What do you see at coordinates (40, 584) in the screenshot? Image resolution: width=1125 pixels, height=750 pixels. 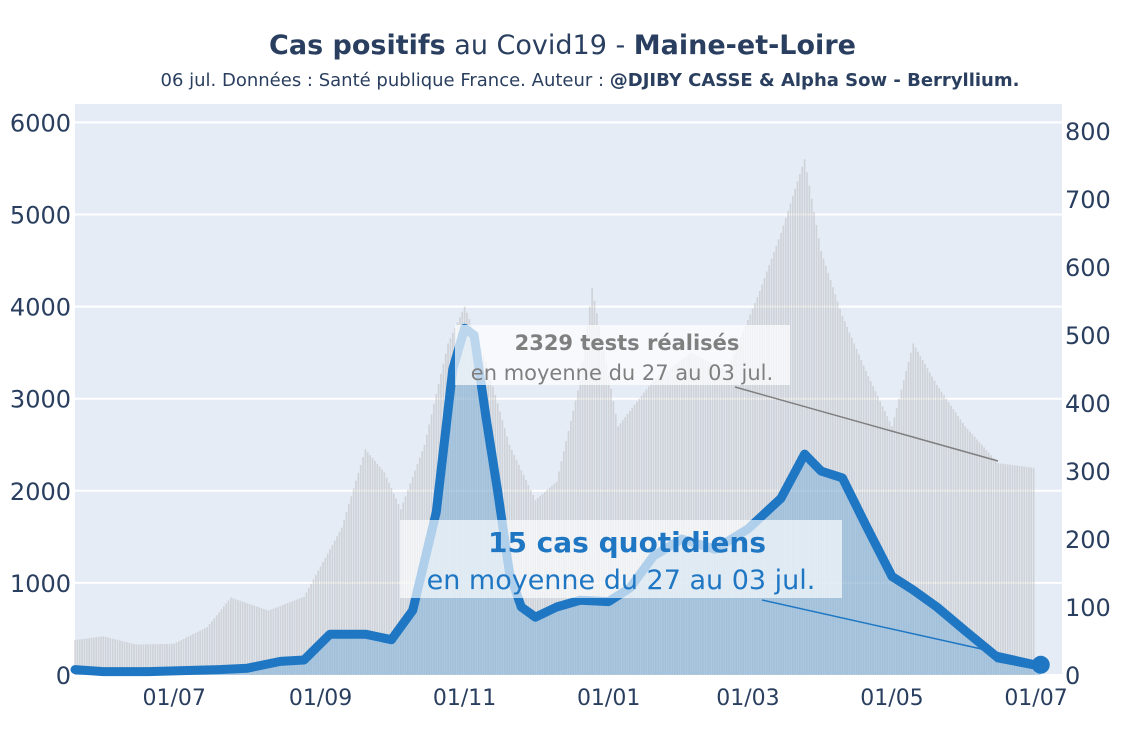 I see `y-left-tick-label: 1000` at bounding box center [40, 584].